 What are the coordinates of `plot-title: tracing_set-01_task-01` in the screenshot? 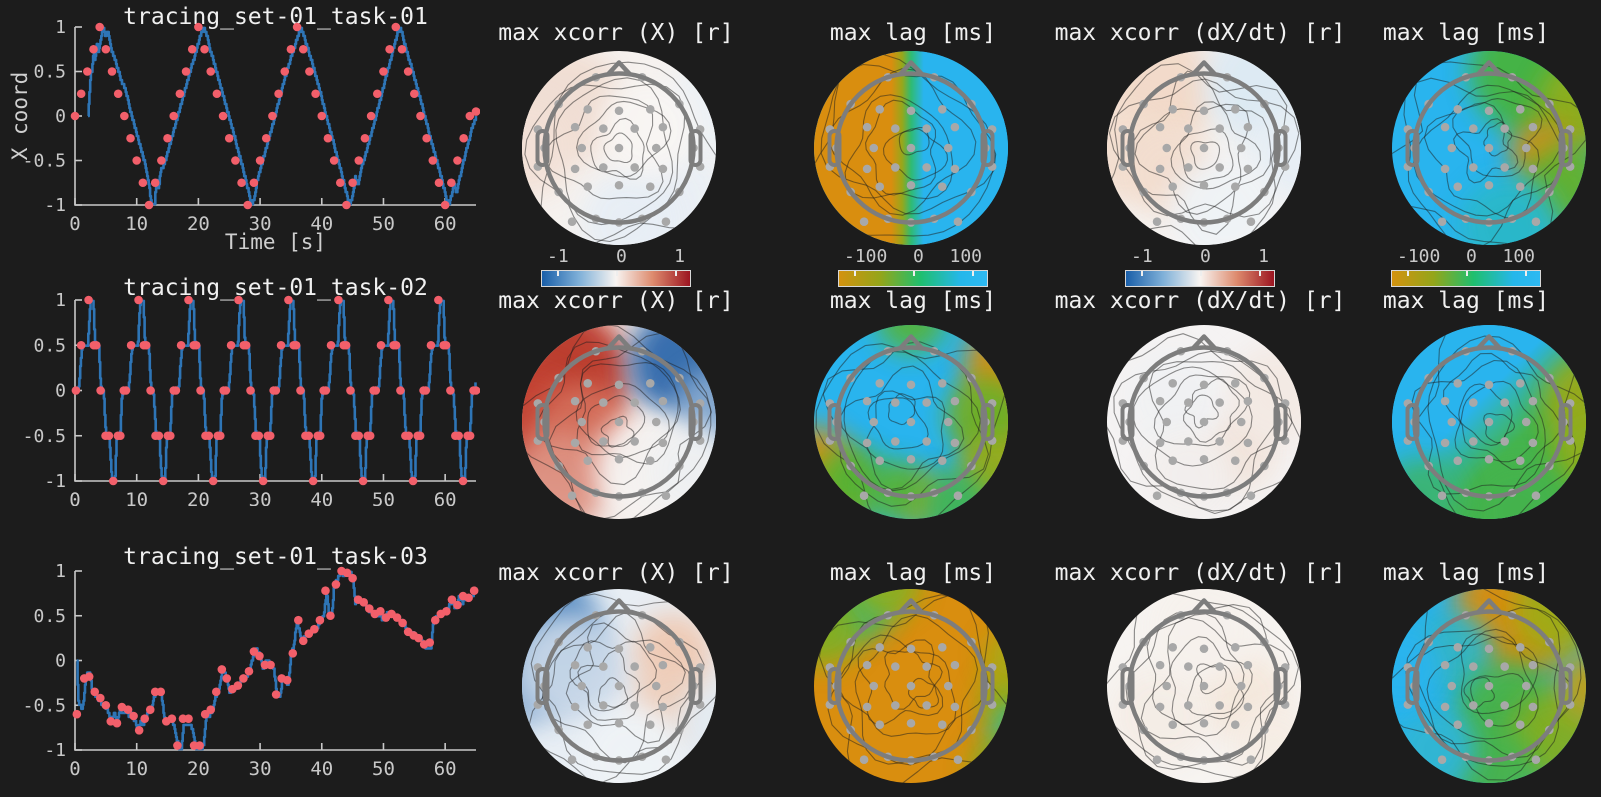 It's located at (275, 17).